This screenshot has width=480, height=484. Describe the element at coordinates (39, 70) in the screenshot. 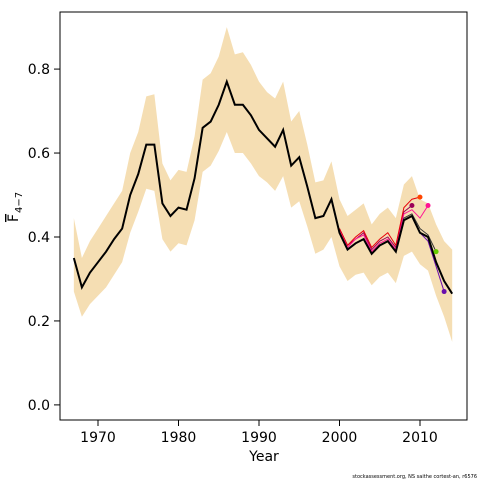

I see `y-tick-label: 0.8` at that location.